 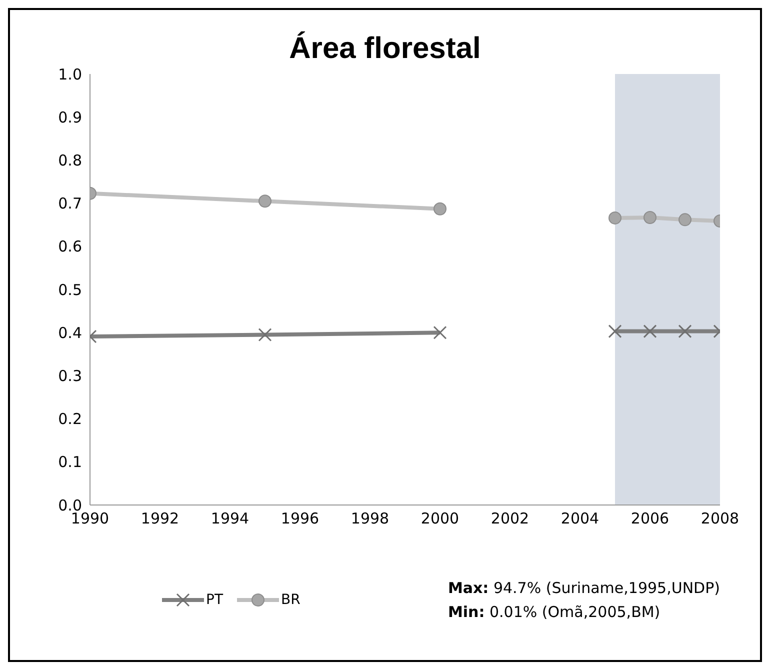 I want to click on x-tick-label: 2004, so click(x=580, y=519).